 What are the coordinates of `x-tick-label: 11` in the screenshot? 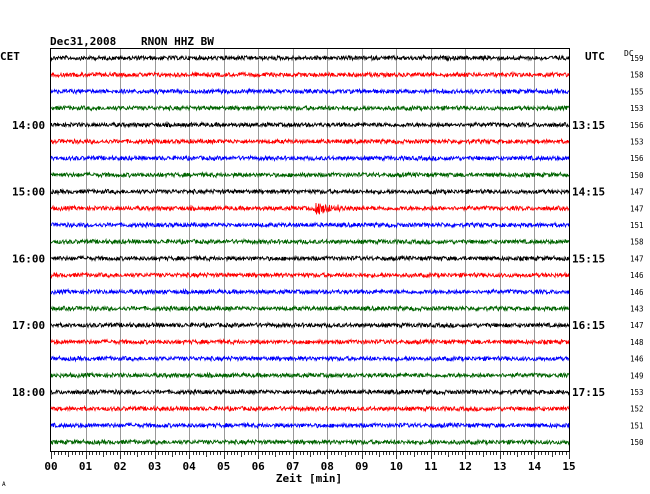 It's located at (431, 466).